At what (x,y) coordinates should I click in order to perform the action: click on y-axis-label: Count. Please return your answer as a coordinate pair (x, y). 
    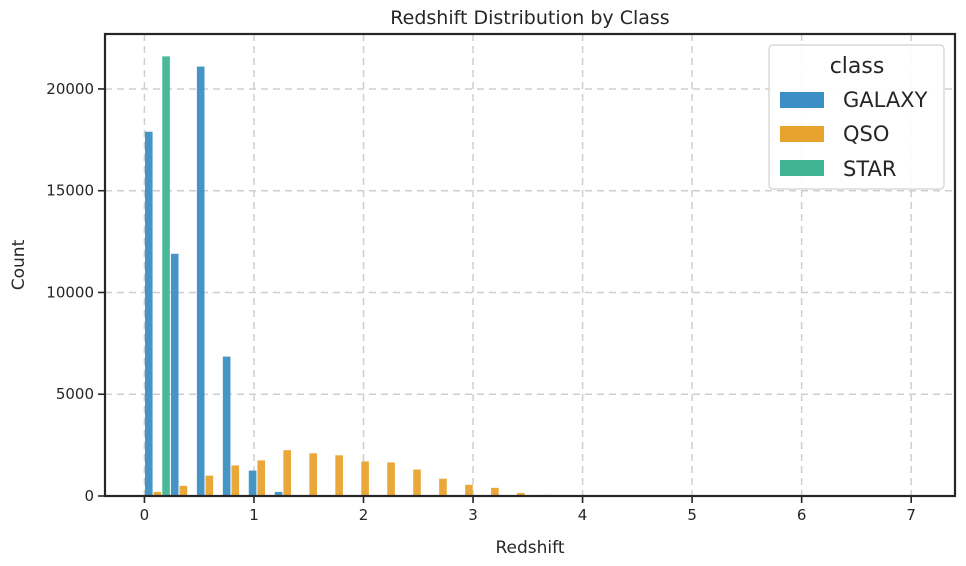
    Looking at the image, I should click on (19, 264).